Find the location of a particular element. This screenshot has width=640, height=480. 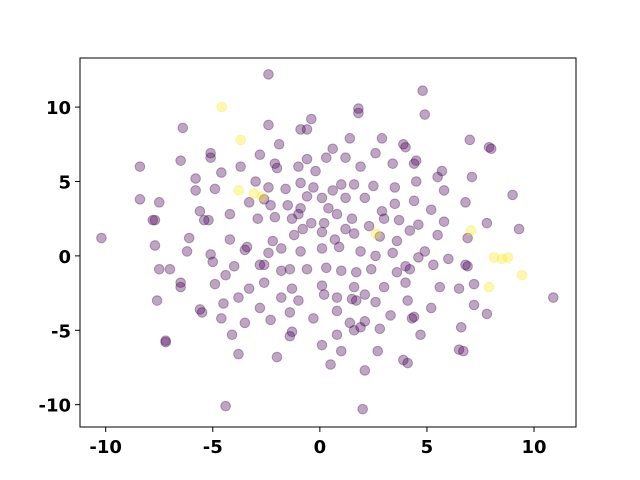

y-tick-label: -5 is located at coordinates (61, 331).